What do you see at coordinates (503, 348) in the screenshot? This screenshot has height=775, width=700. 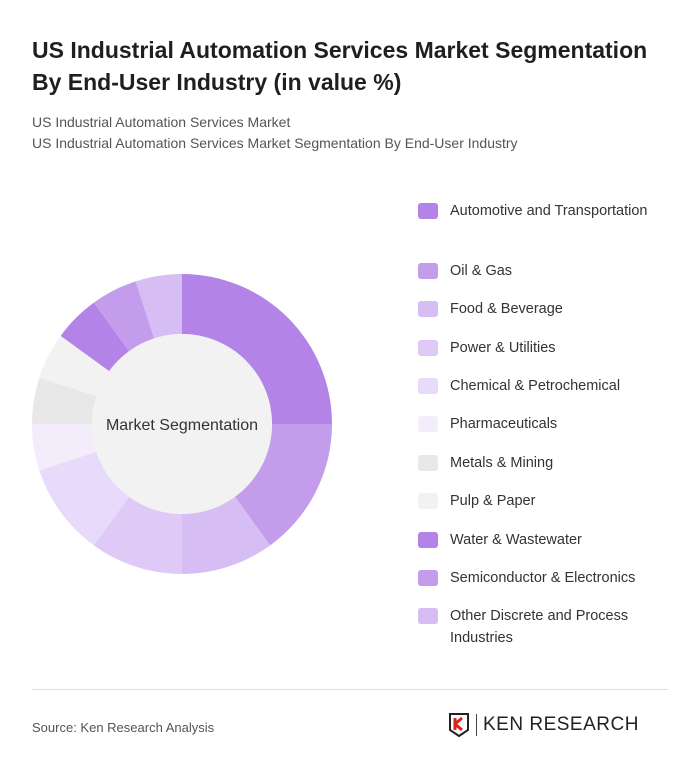 I see `legend-label: Power & Utilities` at bounding box center [503, 348].